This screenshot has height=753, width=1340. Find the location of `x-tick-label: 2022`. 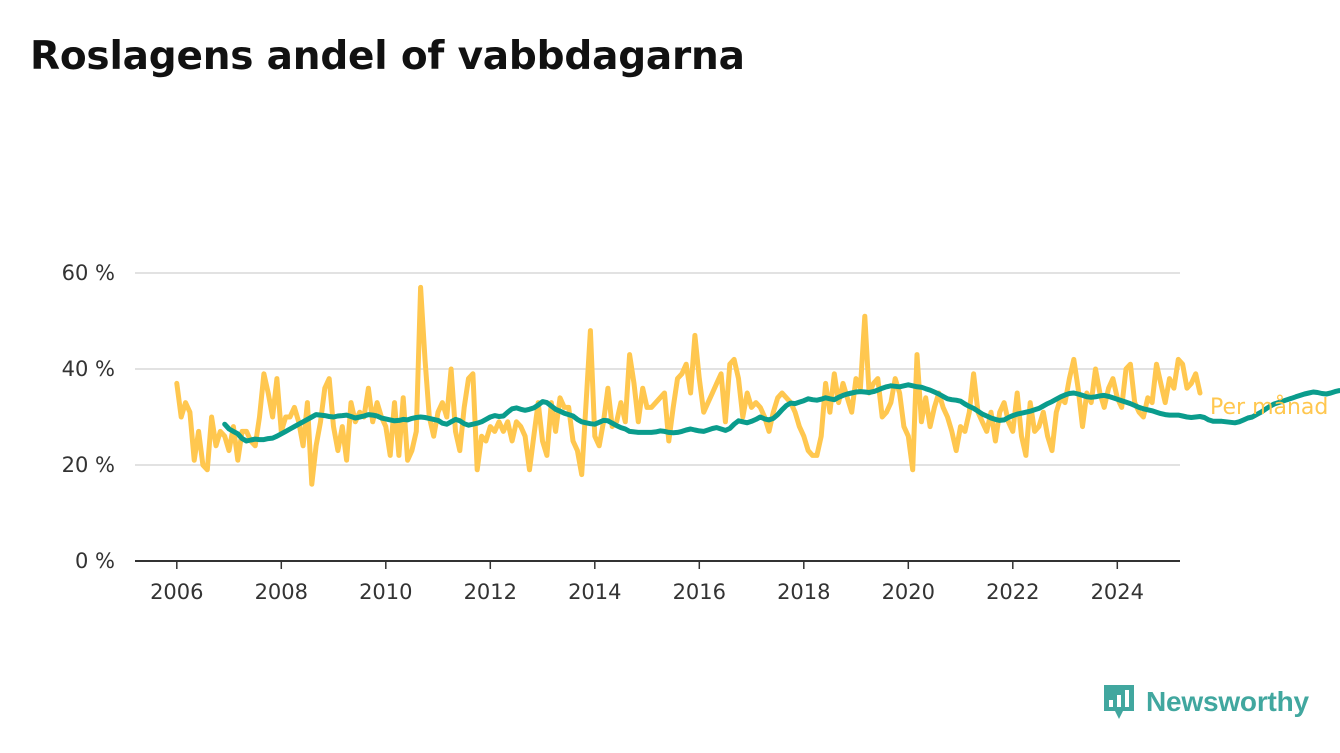

x-tick-label: 2022 is located at coordinates (1012, 592).